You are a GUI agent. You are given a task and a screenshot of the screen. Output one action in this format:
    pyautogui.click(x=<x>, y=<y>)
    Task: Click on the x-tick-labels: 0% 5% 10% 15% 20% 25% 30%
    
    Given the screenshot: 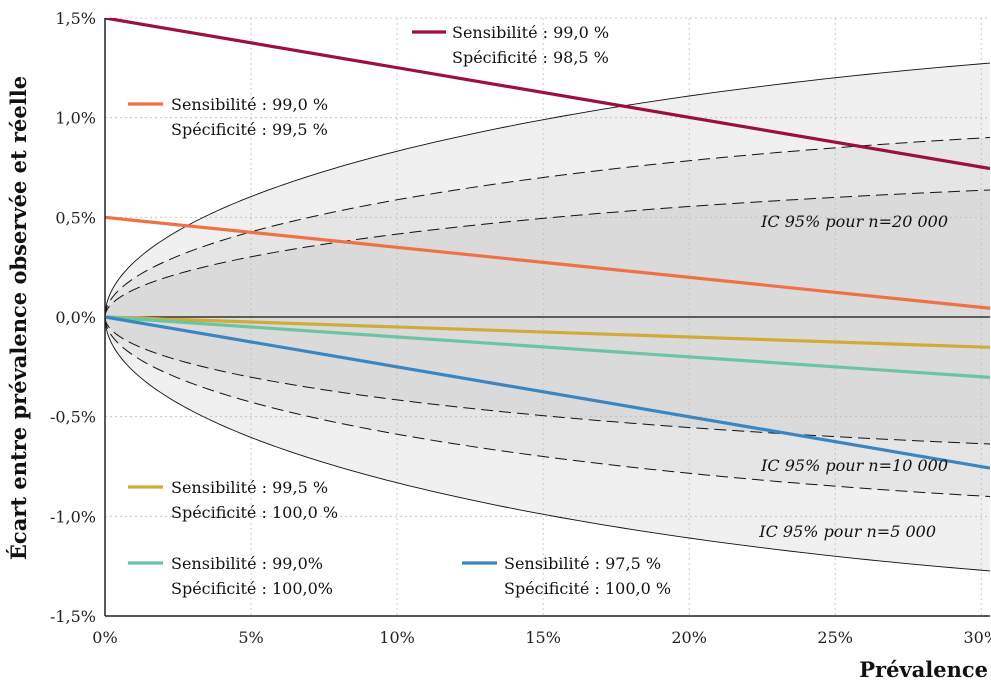 What is the action you would take?
    pyautogui.click(x=541, y=637)
    